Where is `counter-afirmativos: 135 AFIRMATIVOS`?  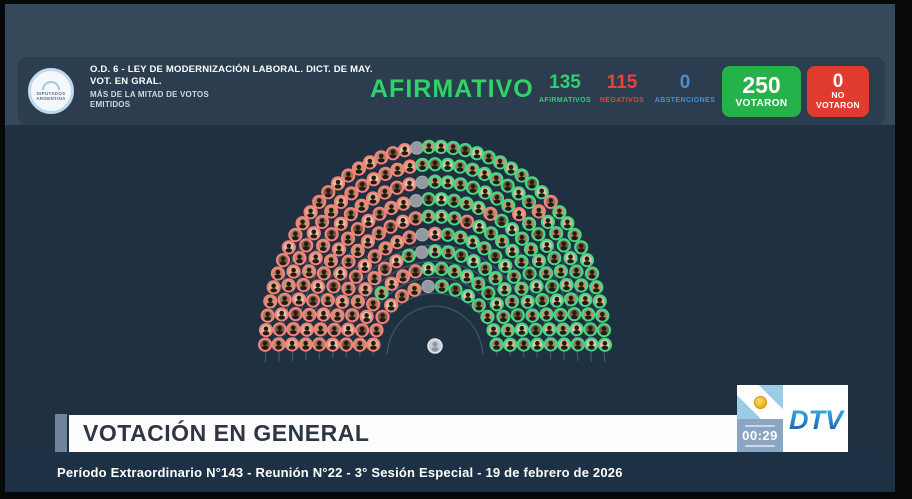
counter-afirmativos: 135 AFIRMATIVOS is located at coordinates (565, 89).